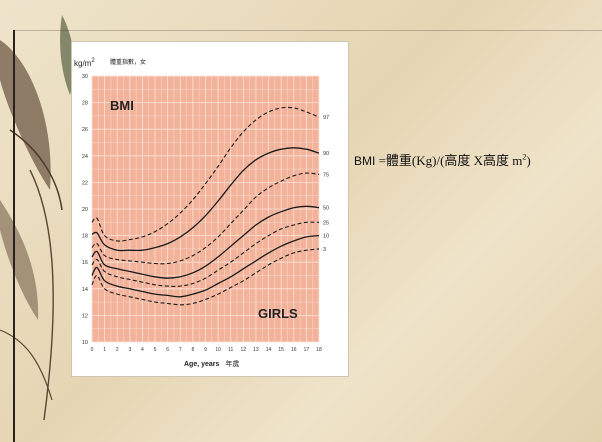  What do you see at coordinates (278, 313) in the screenshot?
I see `girls-label: GIRLS` at bounding box center [278, 313].